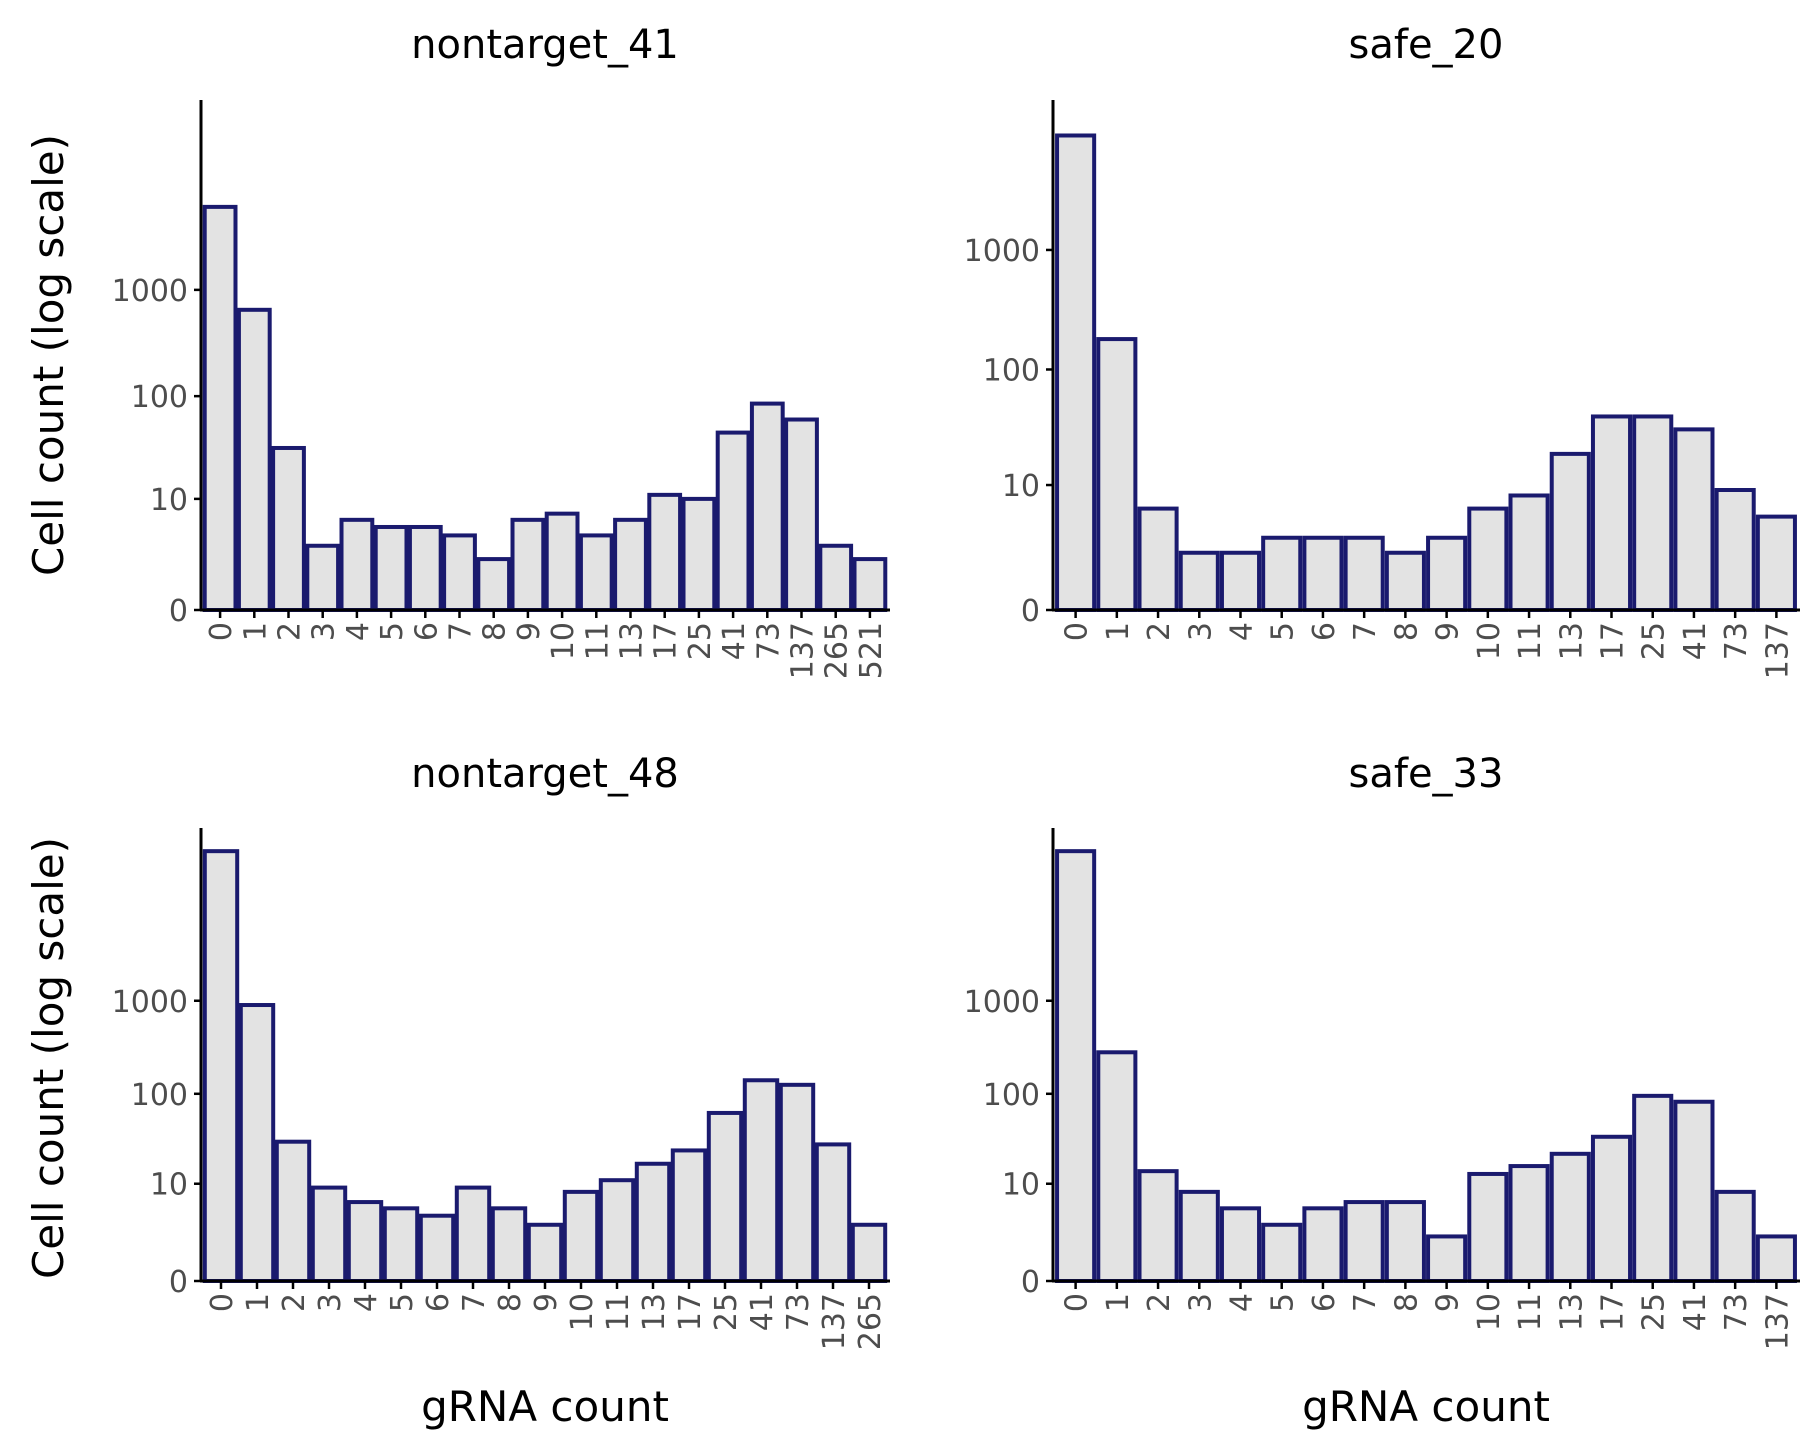  Describe the element at coordinates (1426, 45) in the screenshot. I see `panel-title: safe_20` at that location.